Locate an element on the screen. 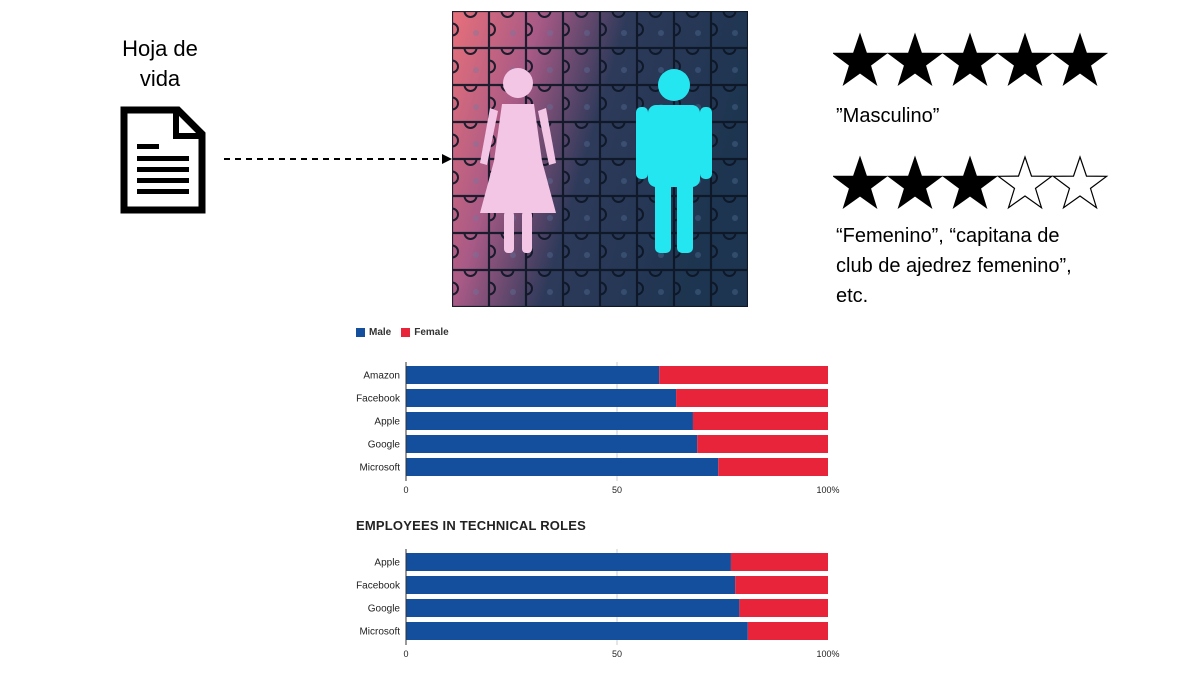 The image size is (1200, 675). chart-title: EMPLOYEES IN TECHNICAL ROLES is located at coordinates (471, 525).